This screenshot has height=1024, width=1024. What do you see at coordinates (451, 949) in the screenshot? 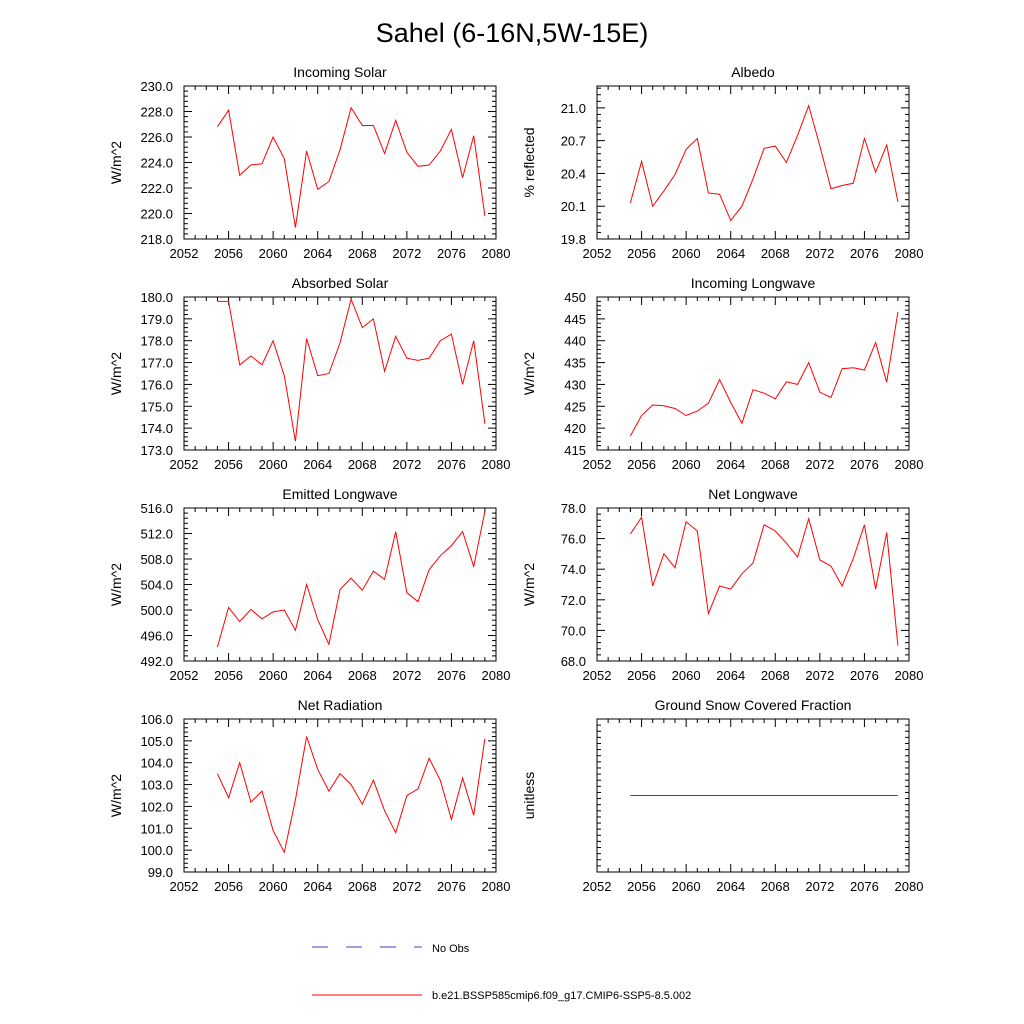
I see `legend-label-no-obs: No Obs` at bounding box center [451, 949].